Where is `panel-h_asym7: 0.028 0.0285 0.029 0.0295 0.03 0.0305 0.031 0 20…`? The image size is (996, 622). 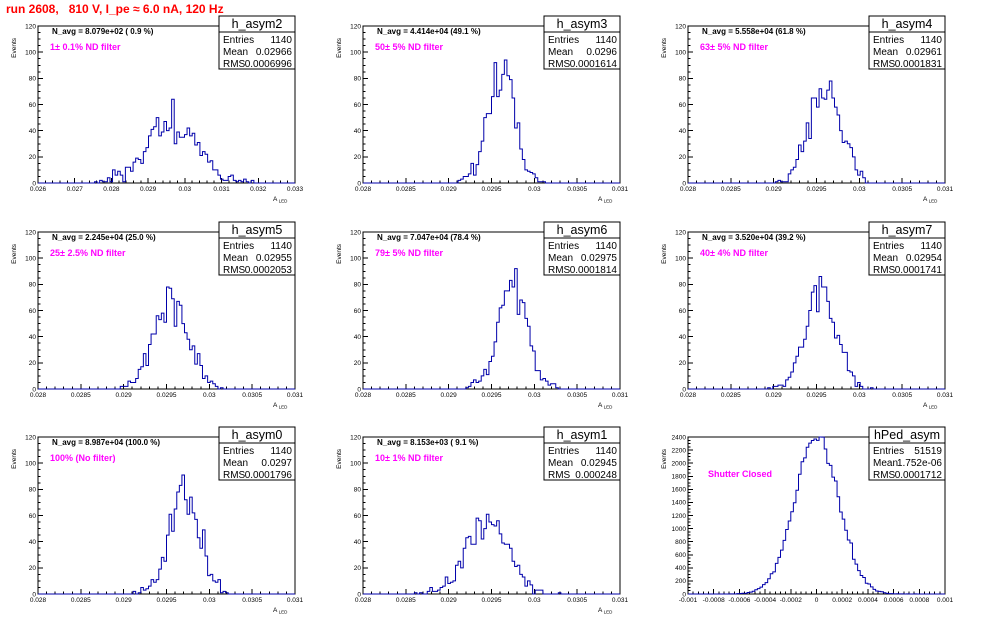 panel-h_asym7: 0.028 0.0285 0.029 0.0295 0.03 0.0305 0.031 0 20… is located at coordinates (807, 315).